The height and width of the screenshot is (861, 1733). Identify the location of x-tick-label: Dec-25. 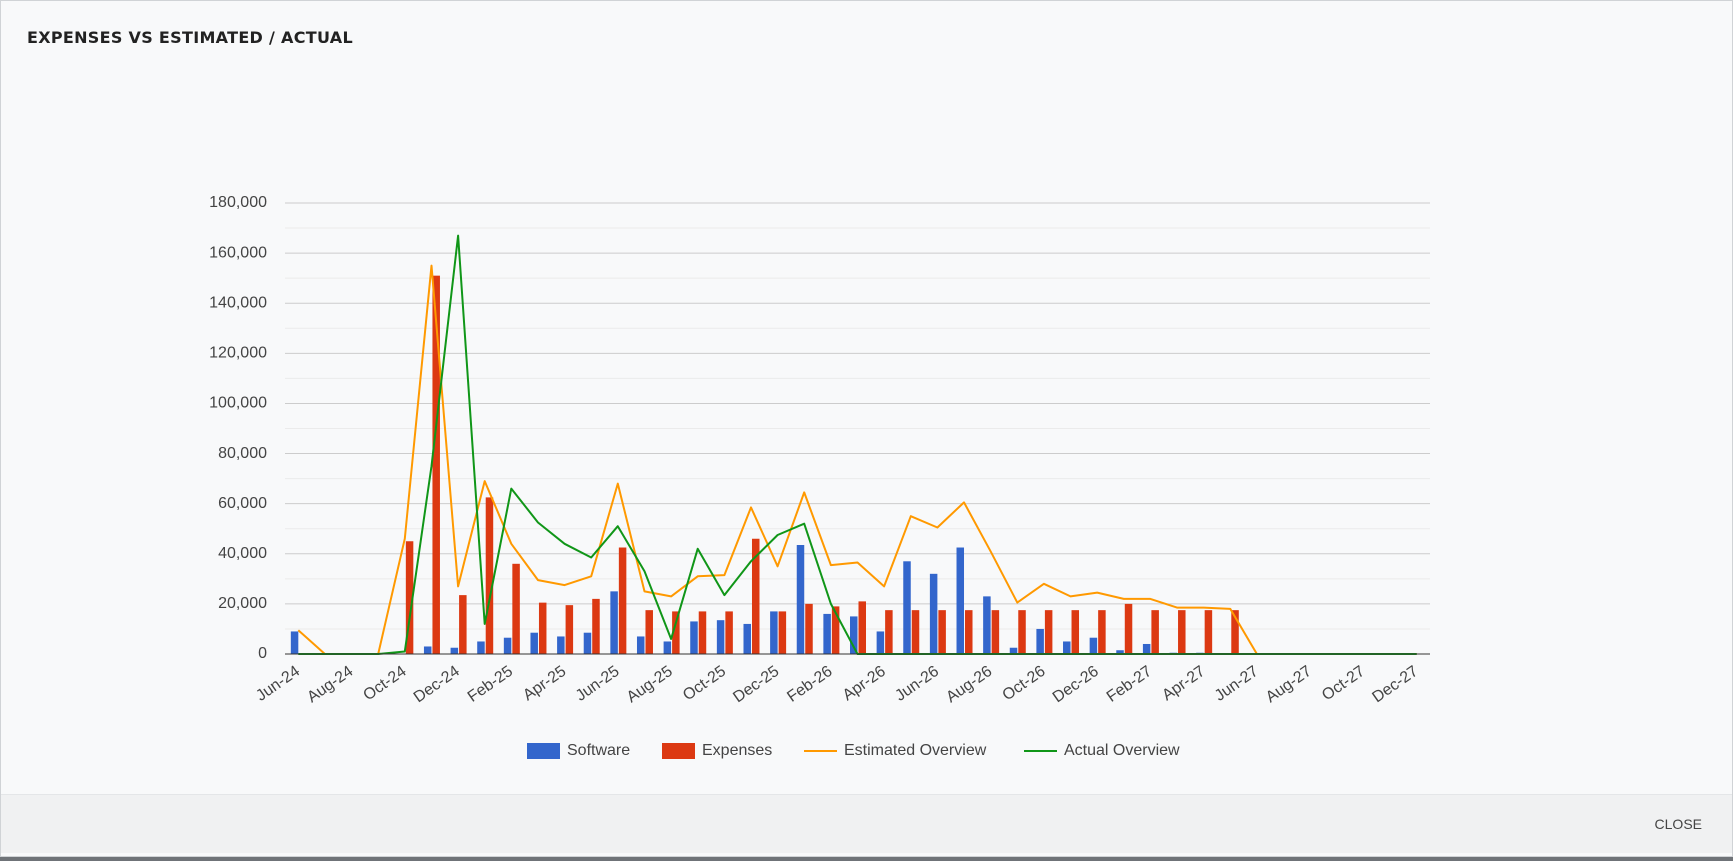
(756, 685).